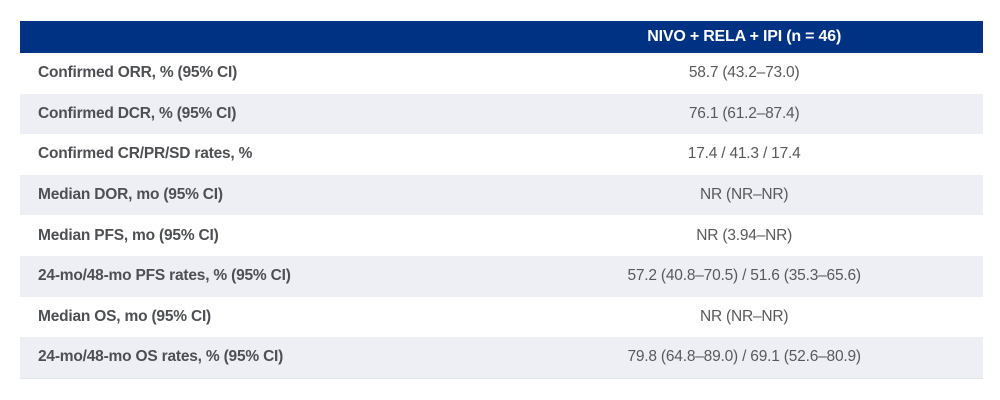 The image size is (1000, 400). What do you see at coordinates (262, 37) in the screenshot?
I see `header-label-spacer` at bounding box center [262, 37].